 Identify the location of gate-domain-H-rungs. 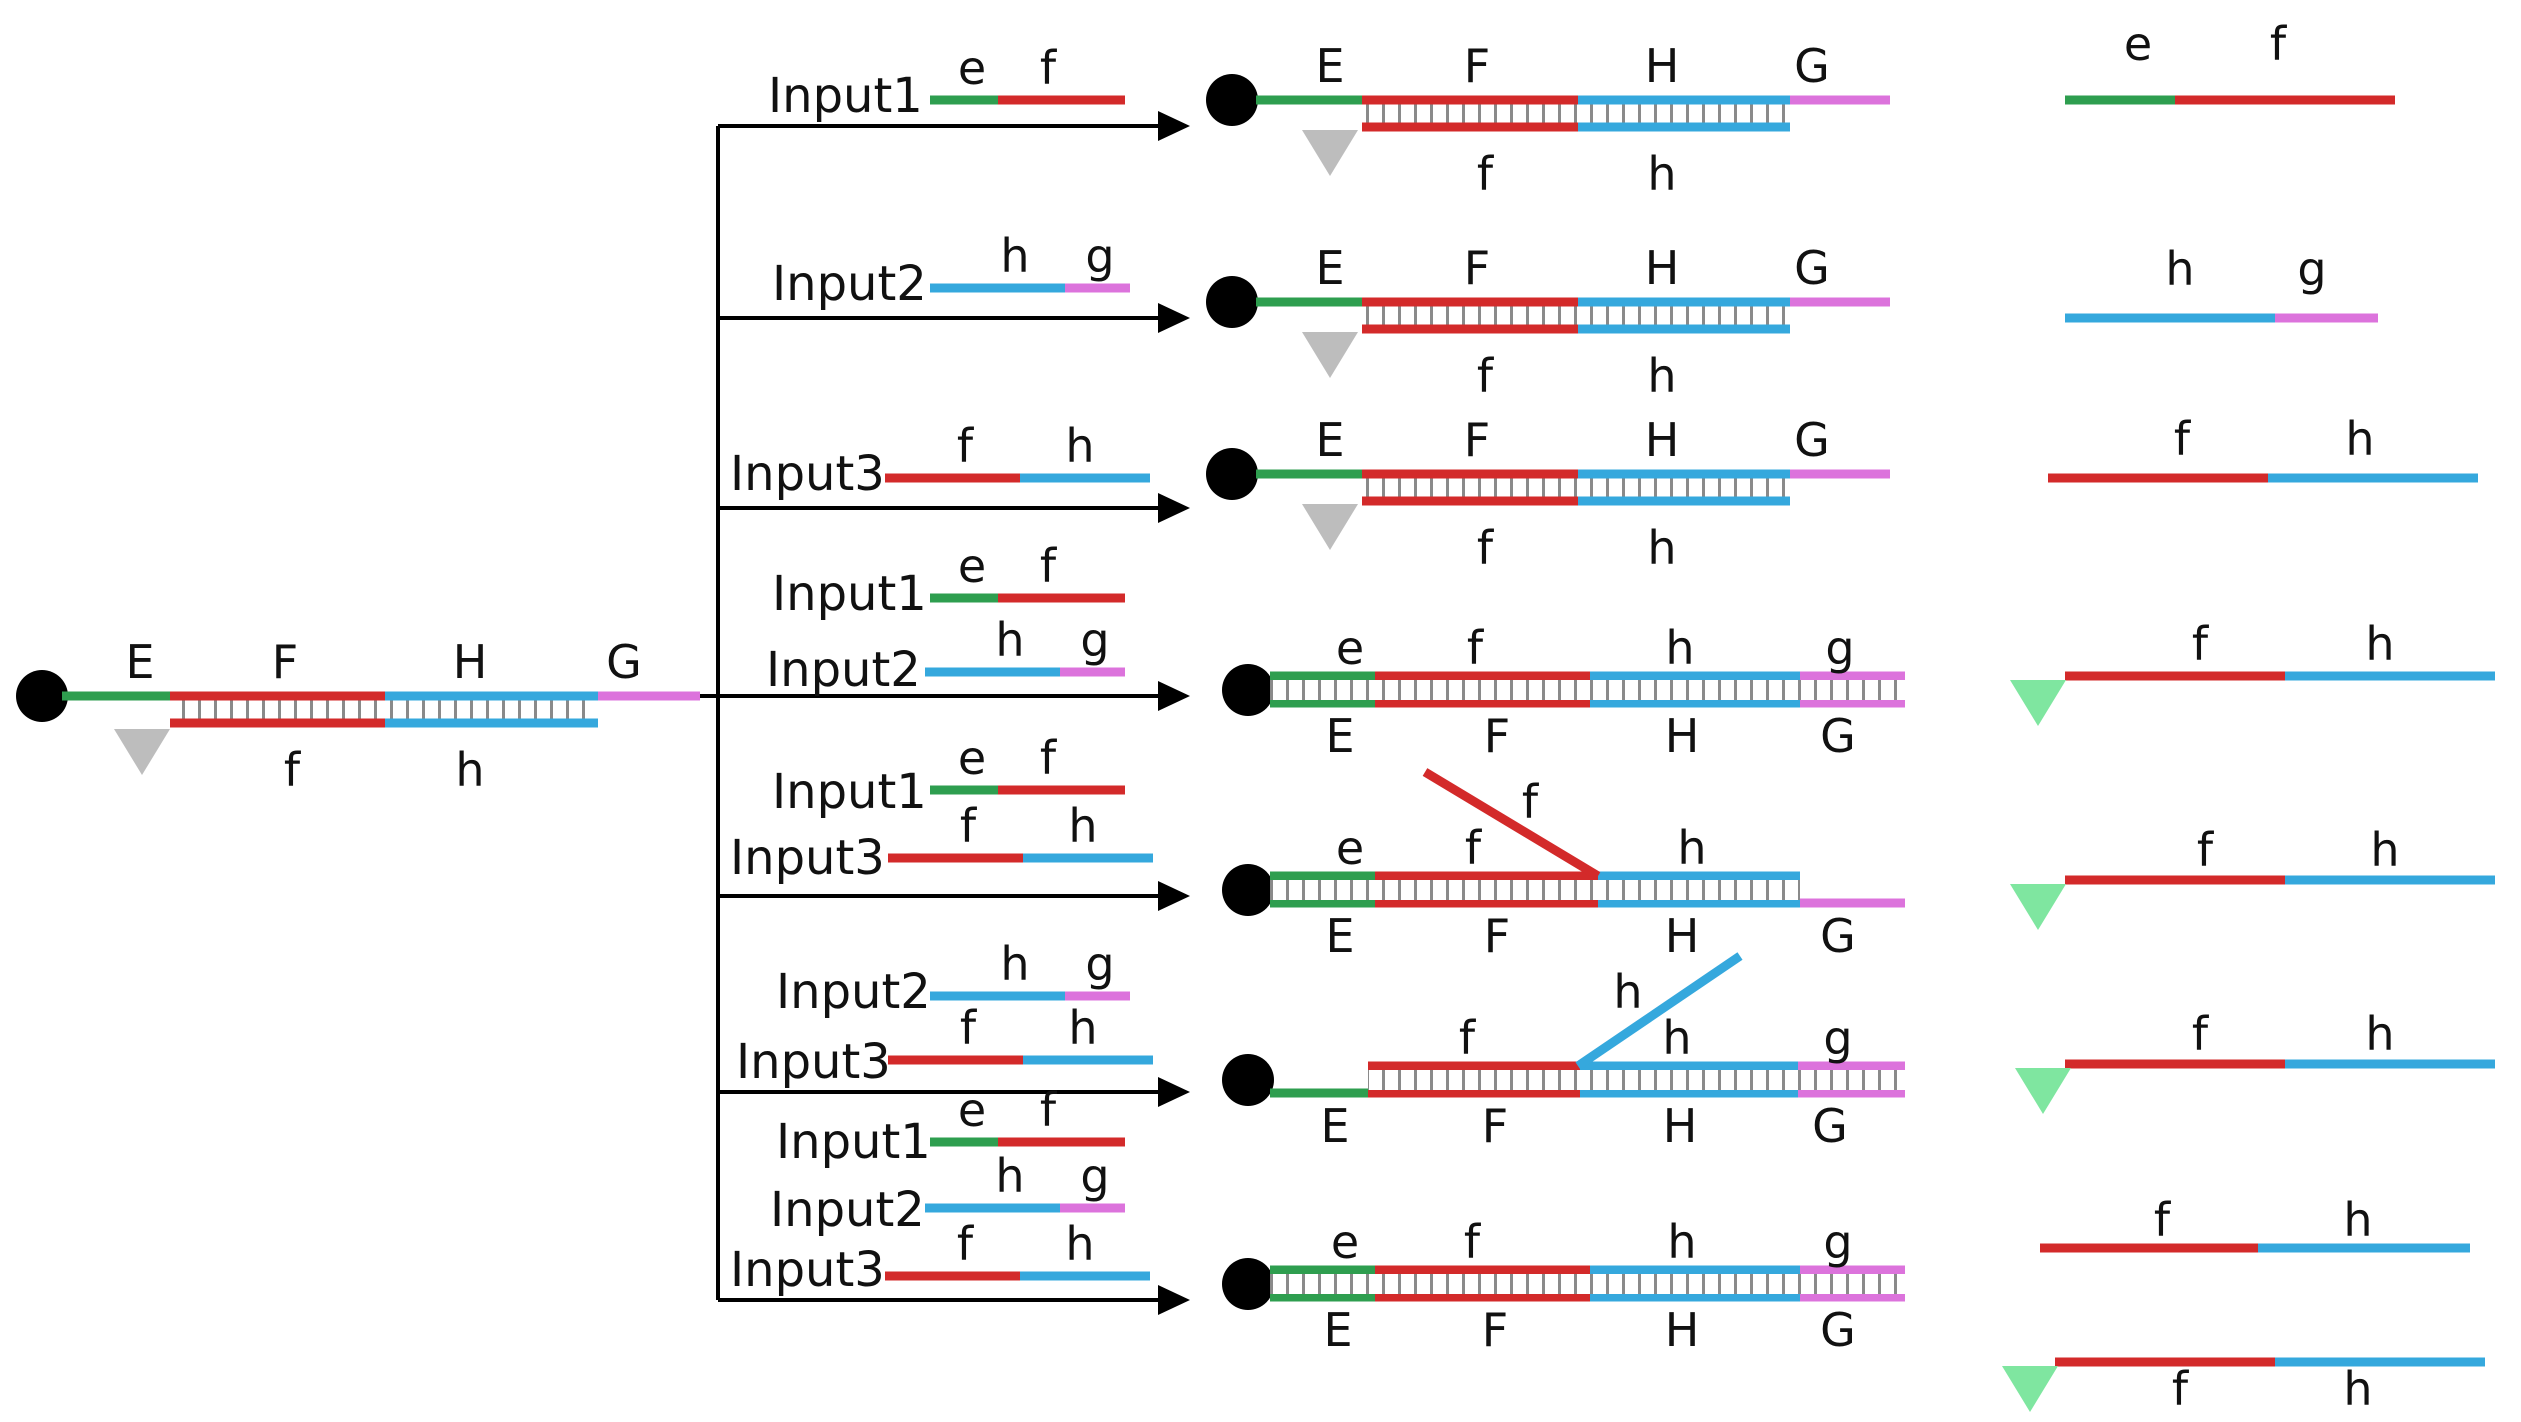
(491, 710).